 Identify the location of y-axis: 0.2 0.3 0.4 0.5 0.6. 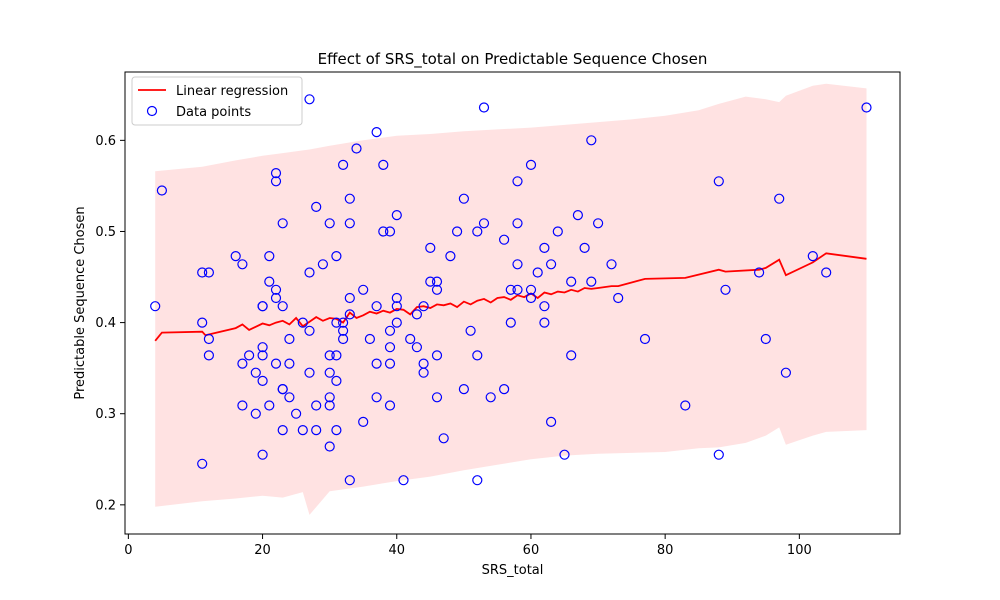
(110, 323).